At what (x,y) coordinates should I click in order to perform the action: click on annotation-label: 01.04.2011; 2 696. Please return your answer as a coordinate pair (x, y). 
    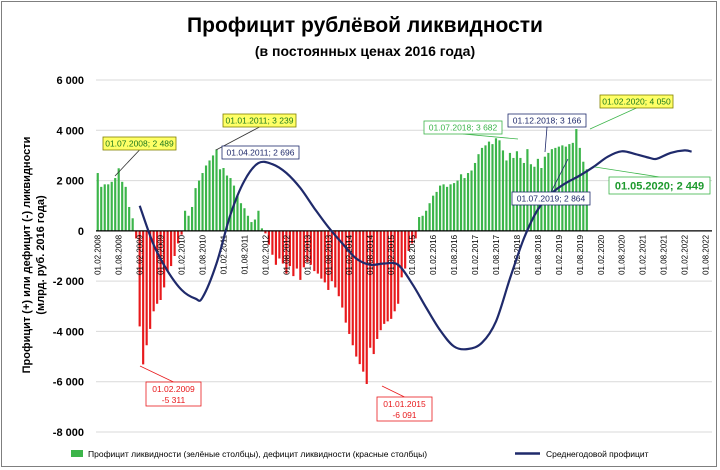
    Looking at the image, I should click on (261, 153).